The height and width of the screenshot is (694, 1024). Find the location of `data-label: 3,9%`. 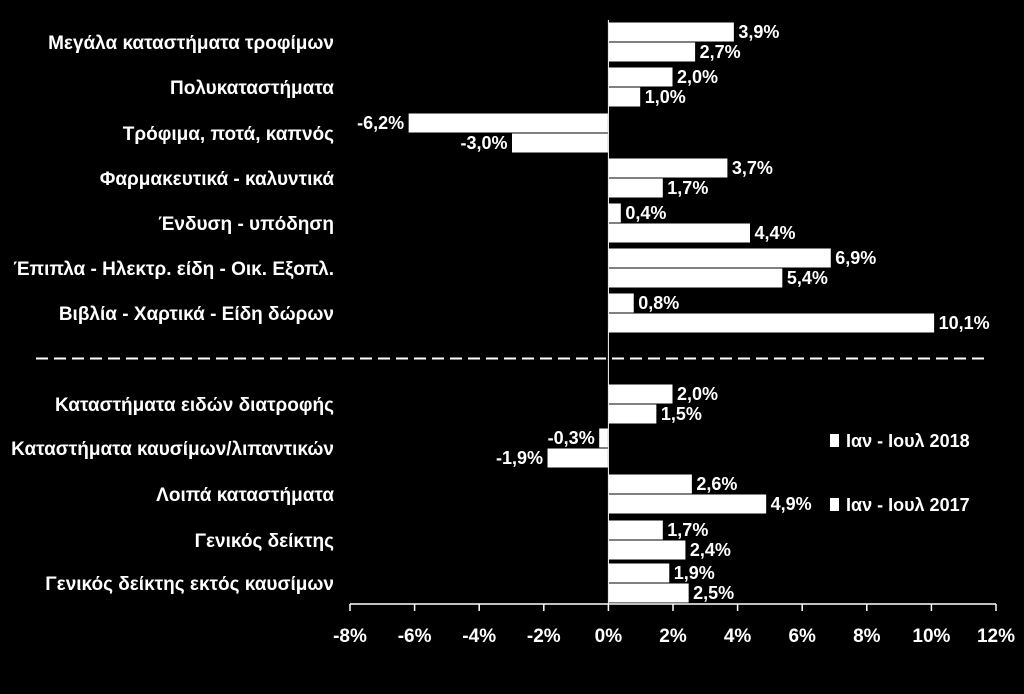

data-label: 3,9% is located at coordinates (758, 32).